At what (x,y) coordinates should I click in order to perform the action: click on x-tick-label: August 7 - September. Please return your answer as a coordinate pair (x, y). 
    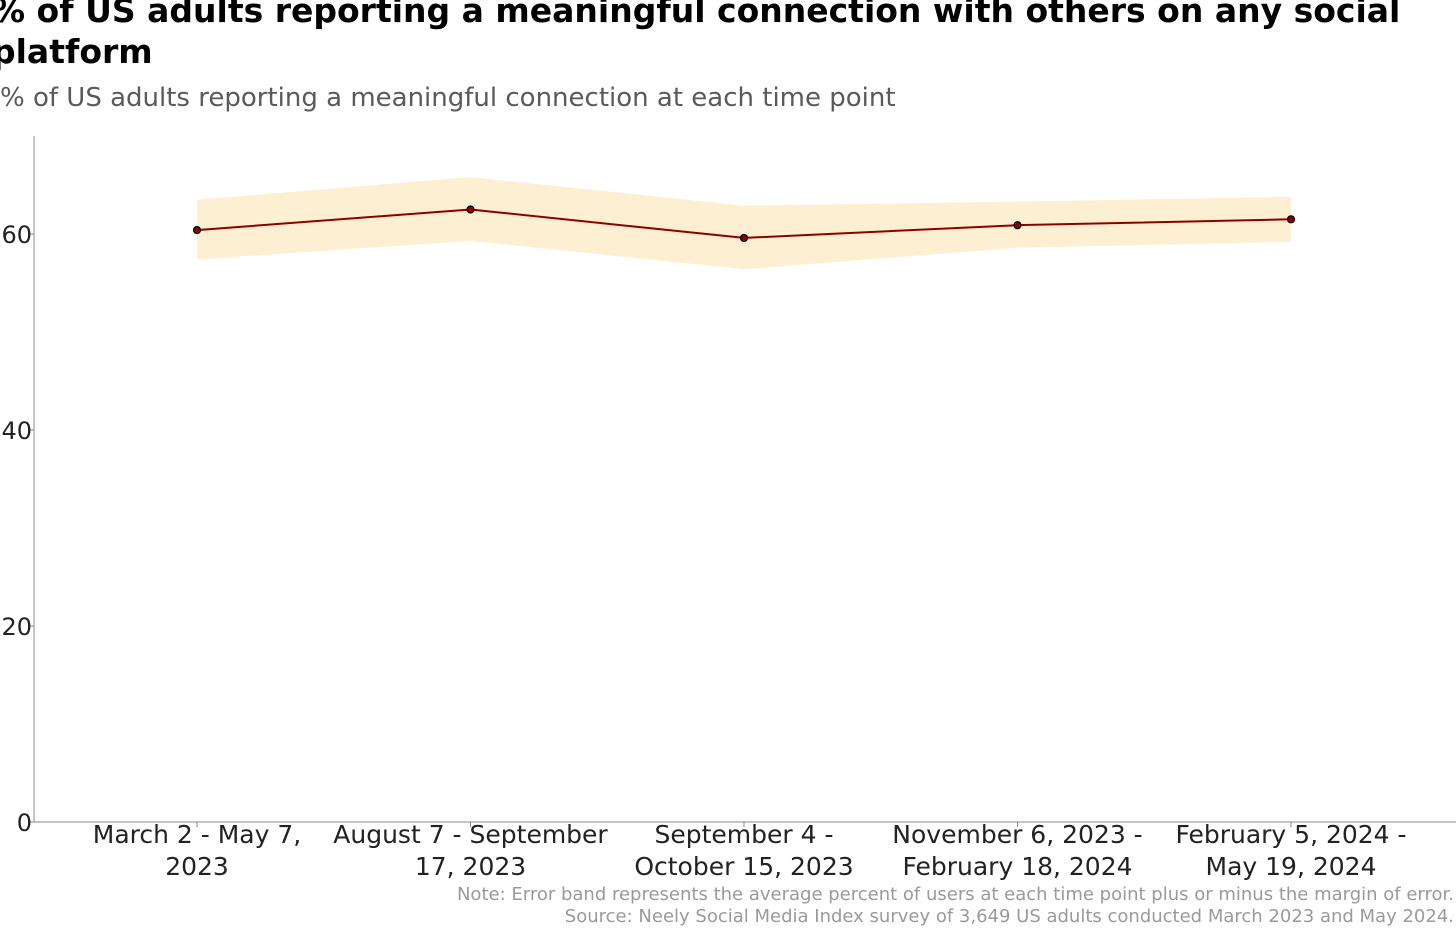
    Looking at the image, I should click on (470, 834).